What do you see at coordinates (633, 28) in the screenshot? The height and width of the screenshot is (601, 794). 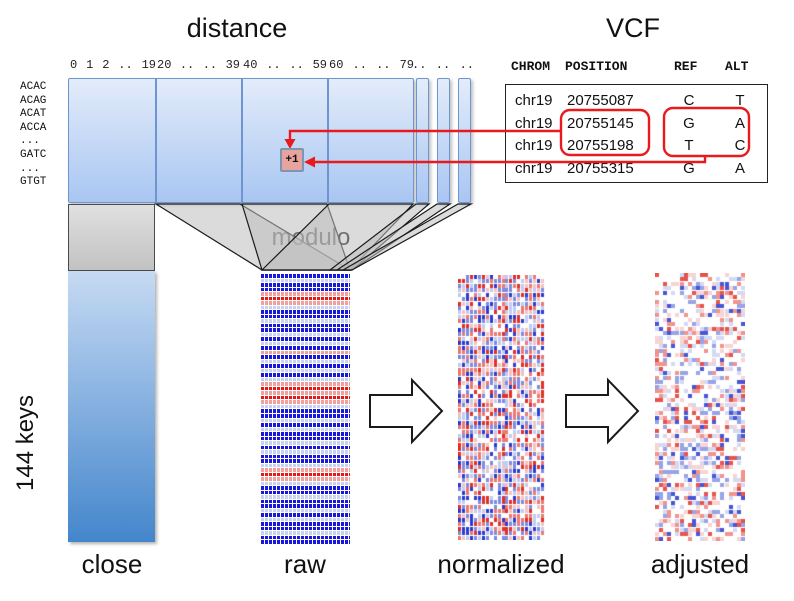 I see `vcf-title: VCF` at bounding box center [633, 28].